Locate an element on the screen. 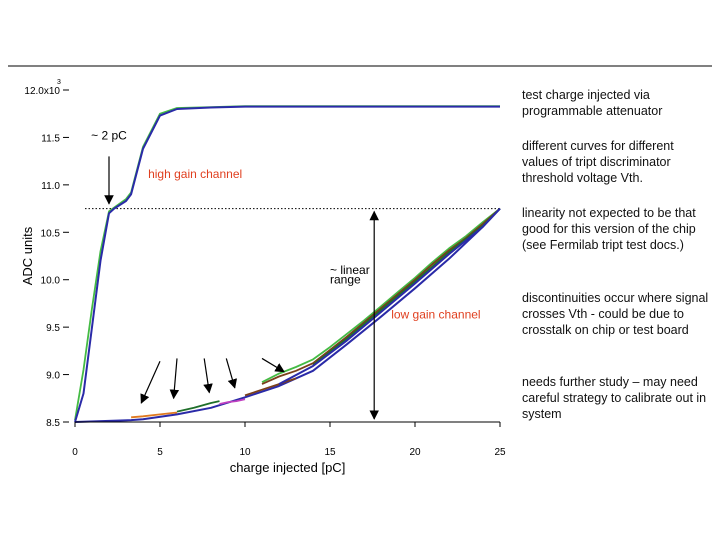  y-tick-label: 10.5 is located at coordinates (51, 233).